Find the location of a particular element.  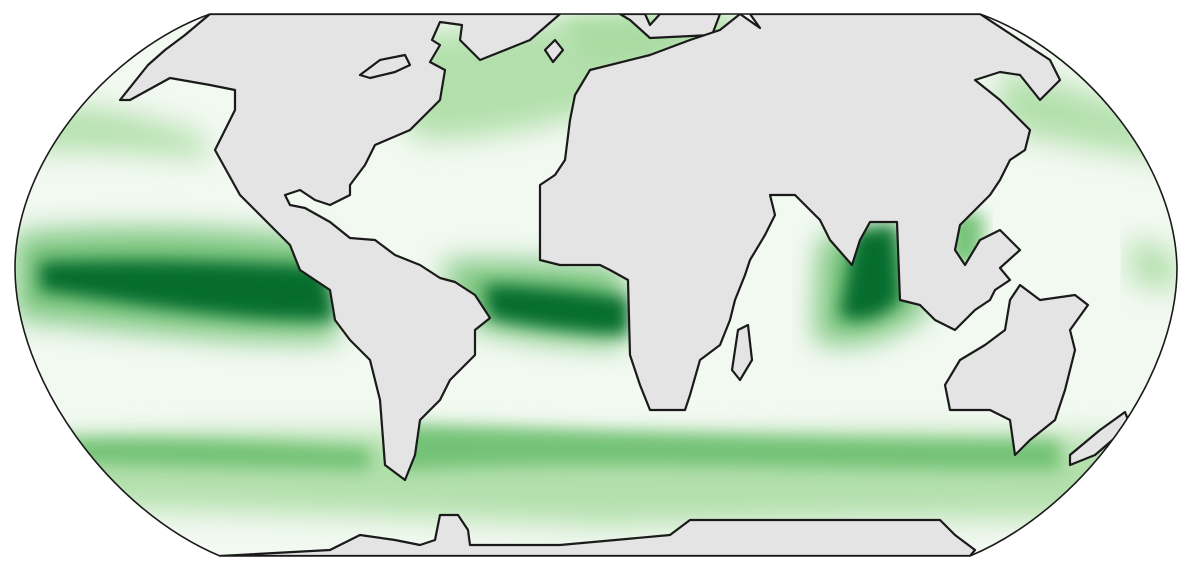

land-iceland is located at coordinates (554, 51).